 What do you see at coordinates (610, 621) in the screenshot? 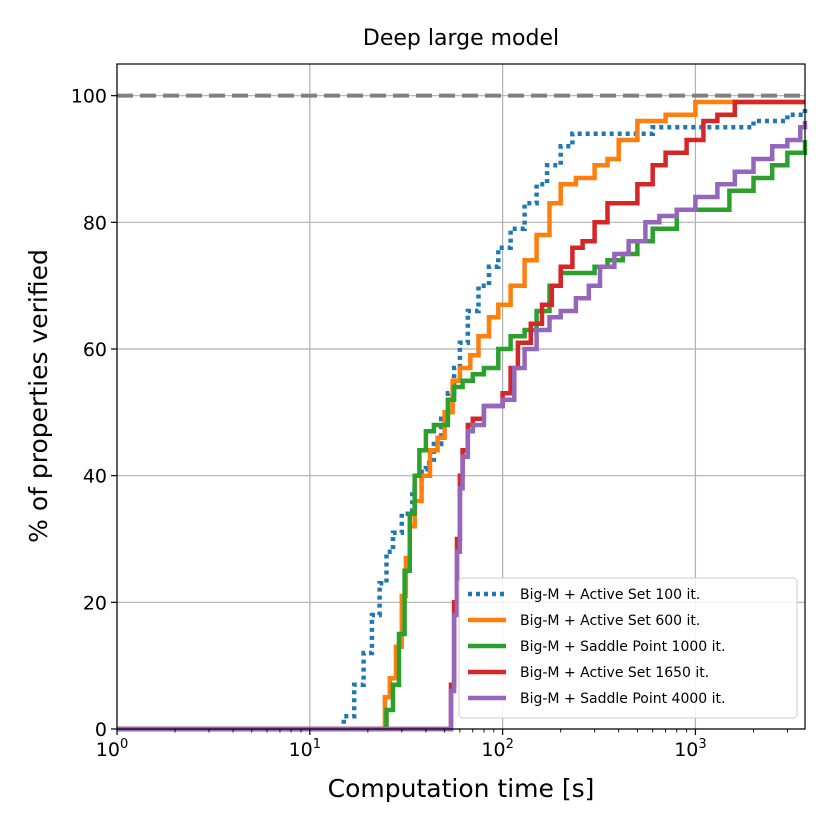
I see `legend-label: Big-M + Active Set 600 it.` at bounding box center [610, 621].